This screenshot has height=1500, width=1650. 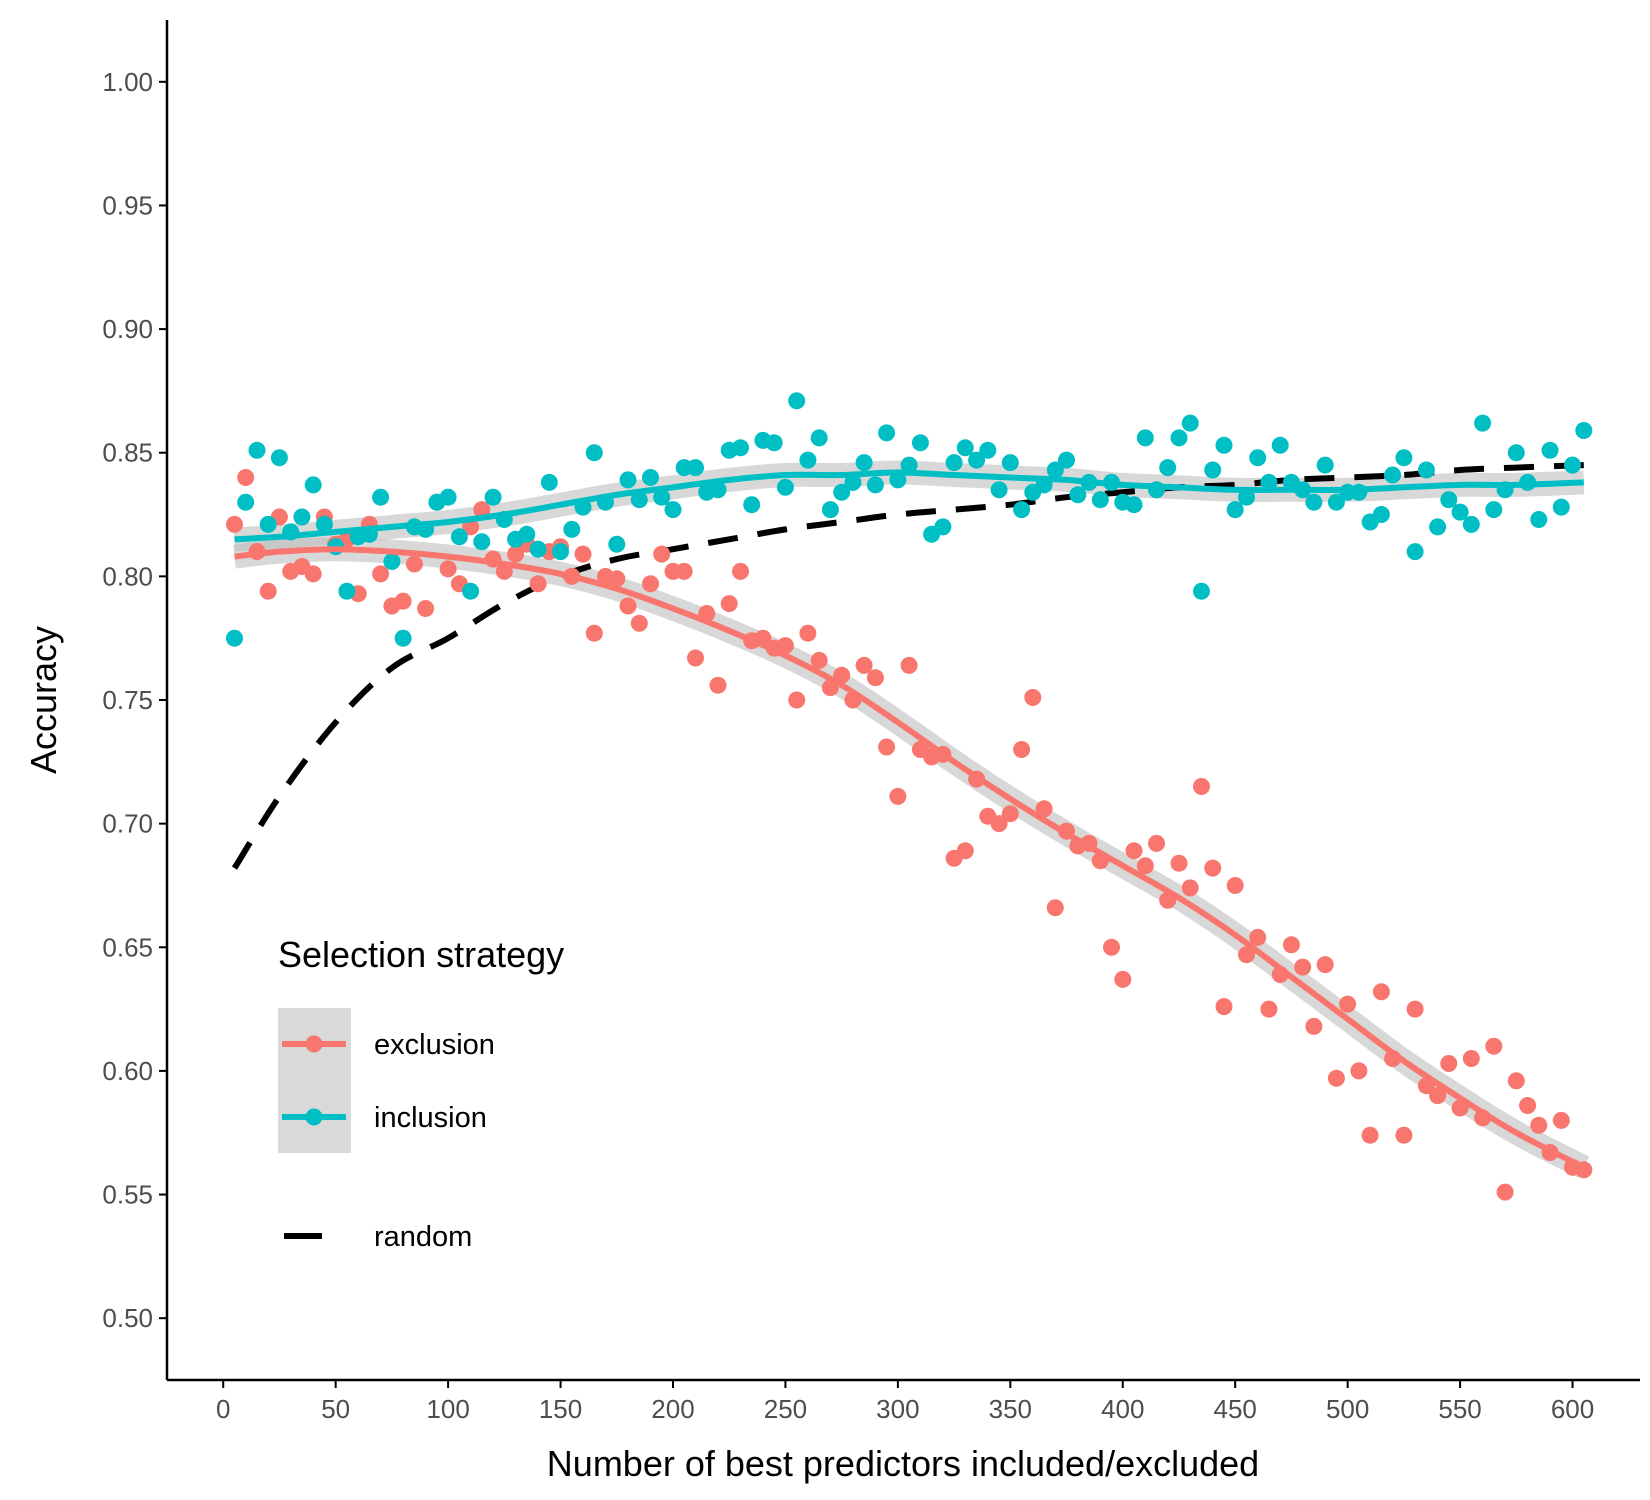 What do you see at coordinates (127, 82) in the screenshot?
I see `y-tick-label: 1.00` at bounding box center [127, 82].